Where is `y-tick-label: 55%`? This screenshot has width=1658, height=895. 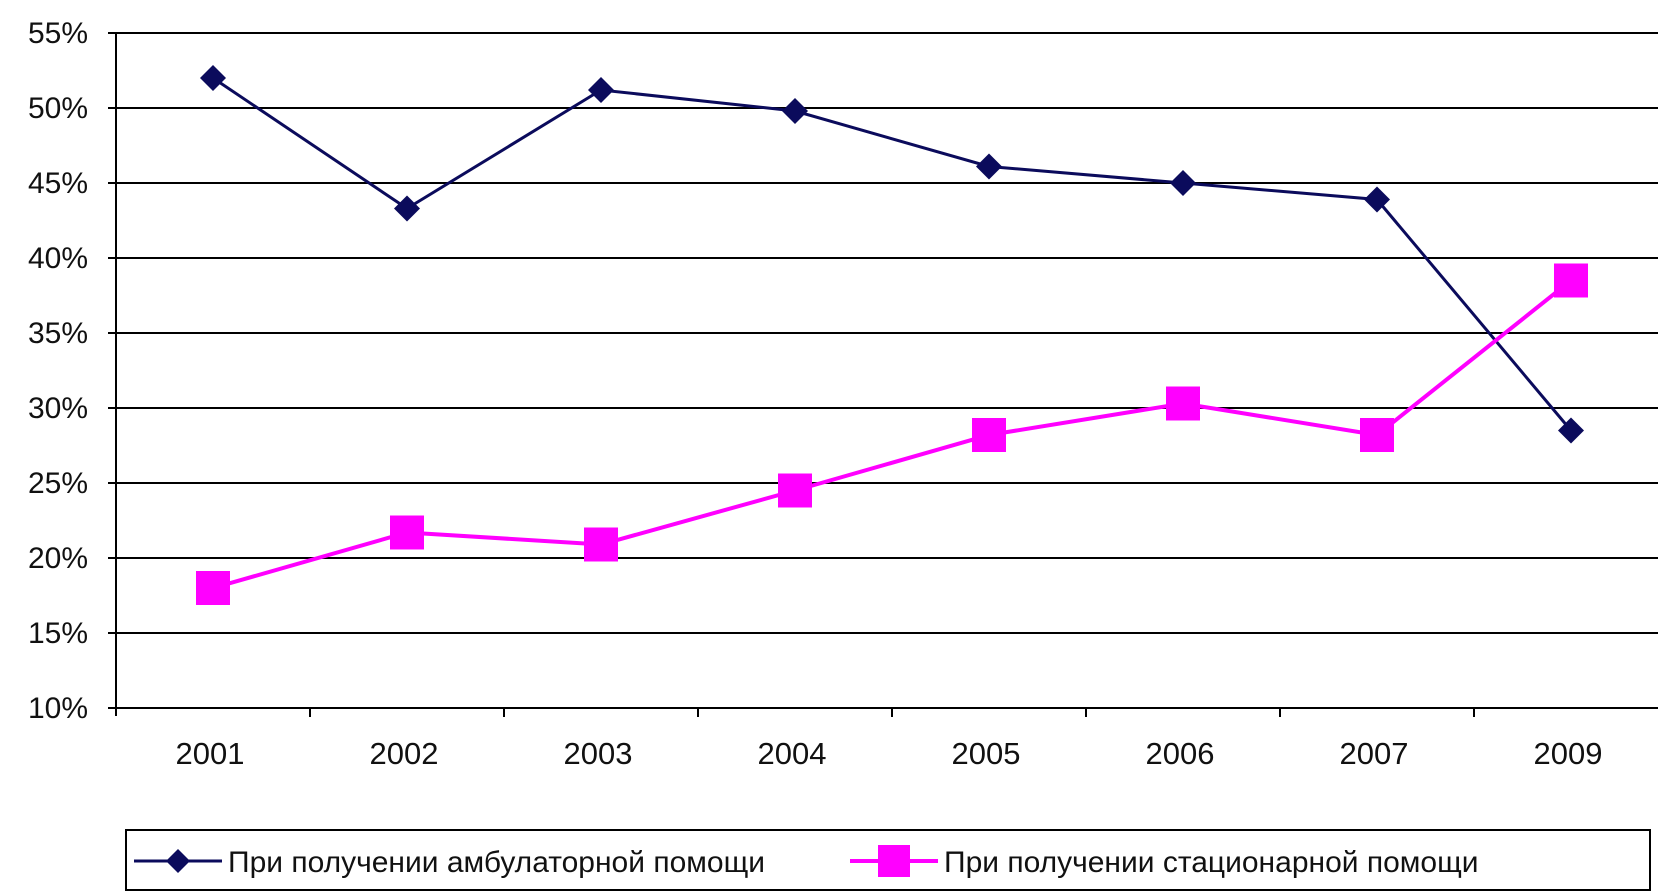
y-tick-label: 55% is located at coordinates (58, 33).